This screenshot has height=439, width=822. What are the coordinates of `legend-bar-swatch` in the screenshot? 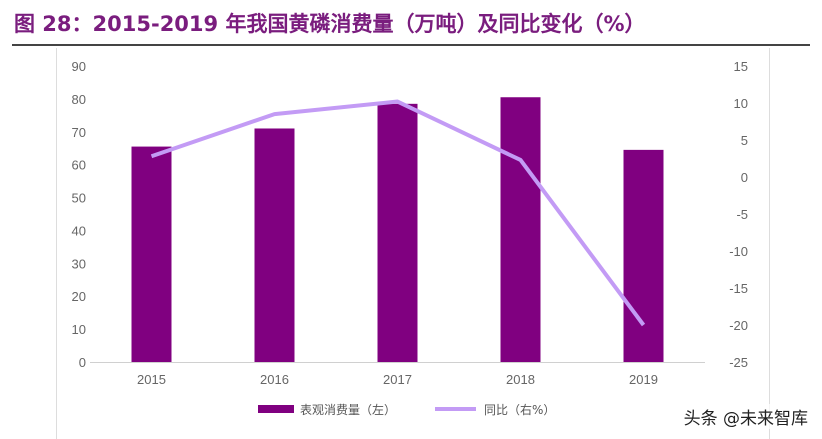 It's located at (276, 409).